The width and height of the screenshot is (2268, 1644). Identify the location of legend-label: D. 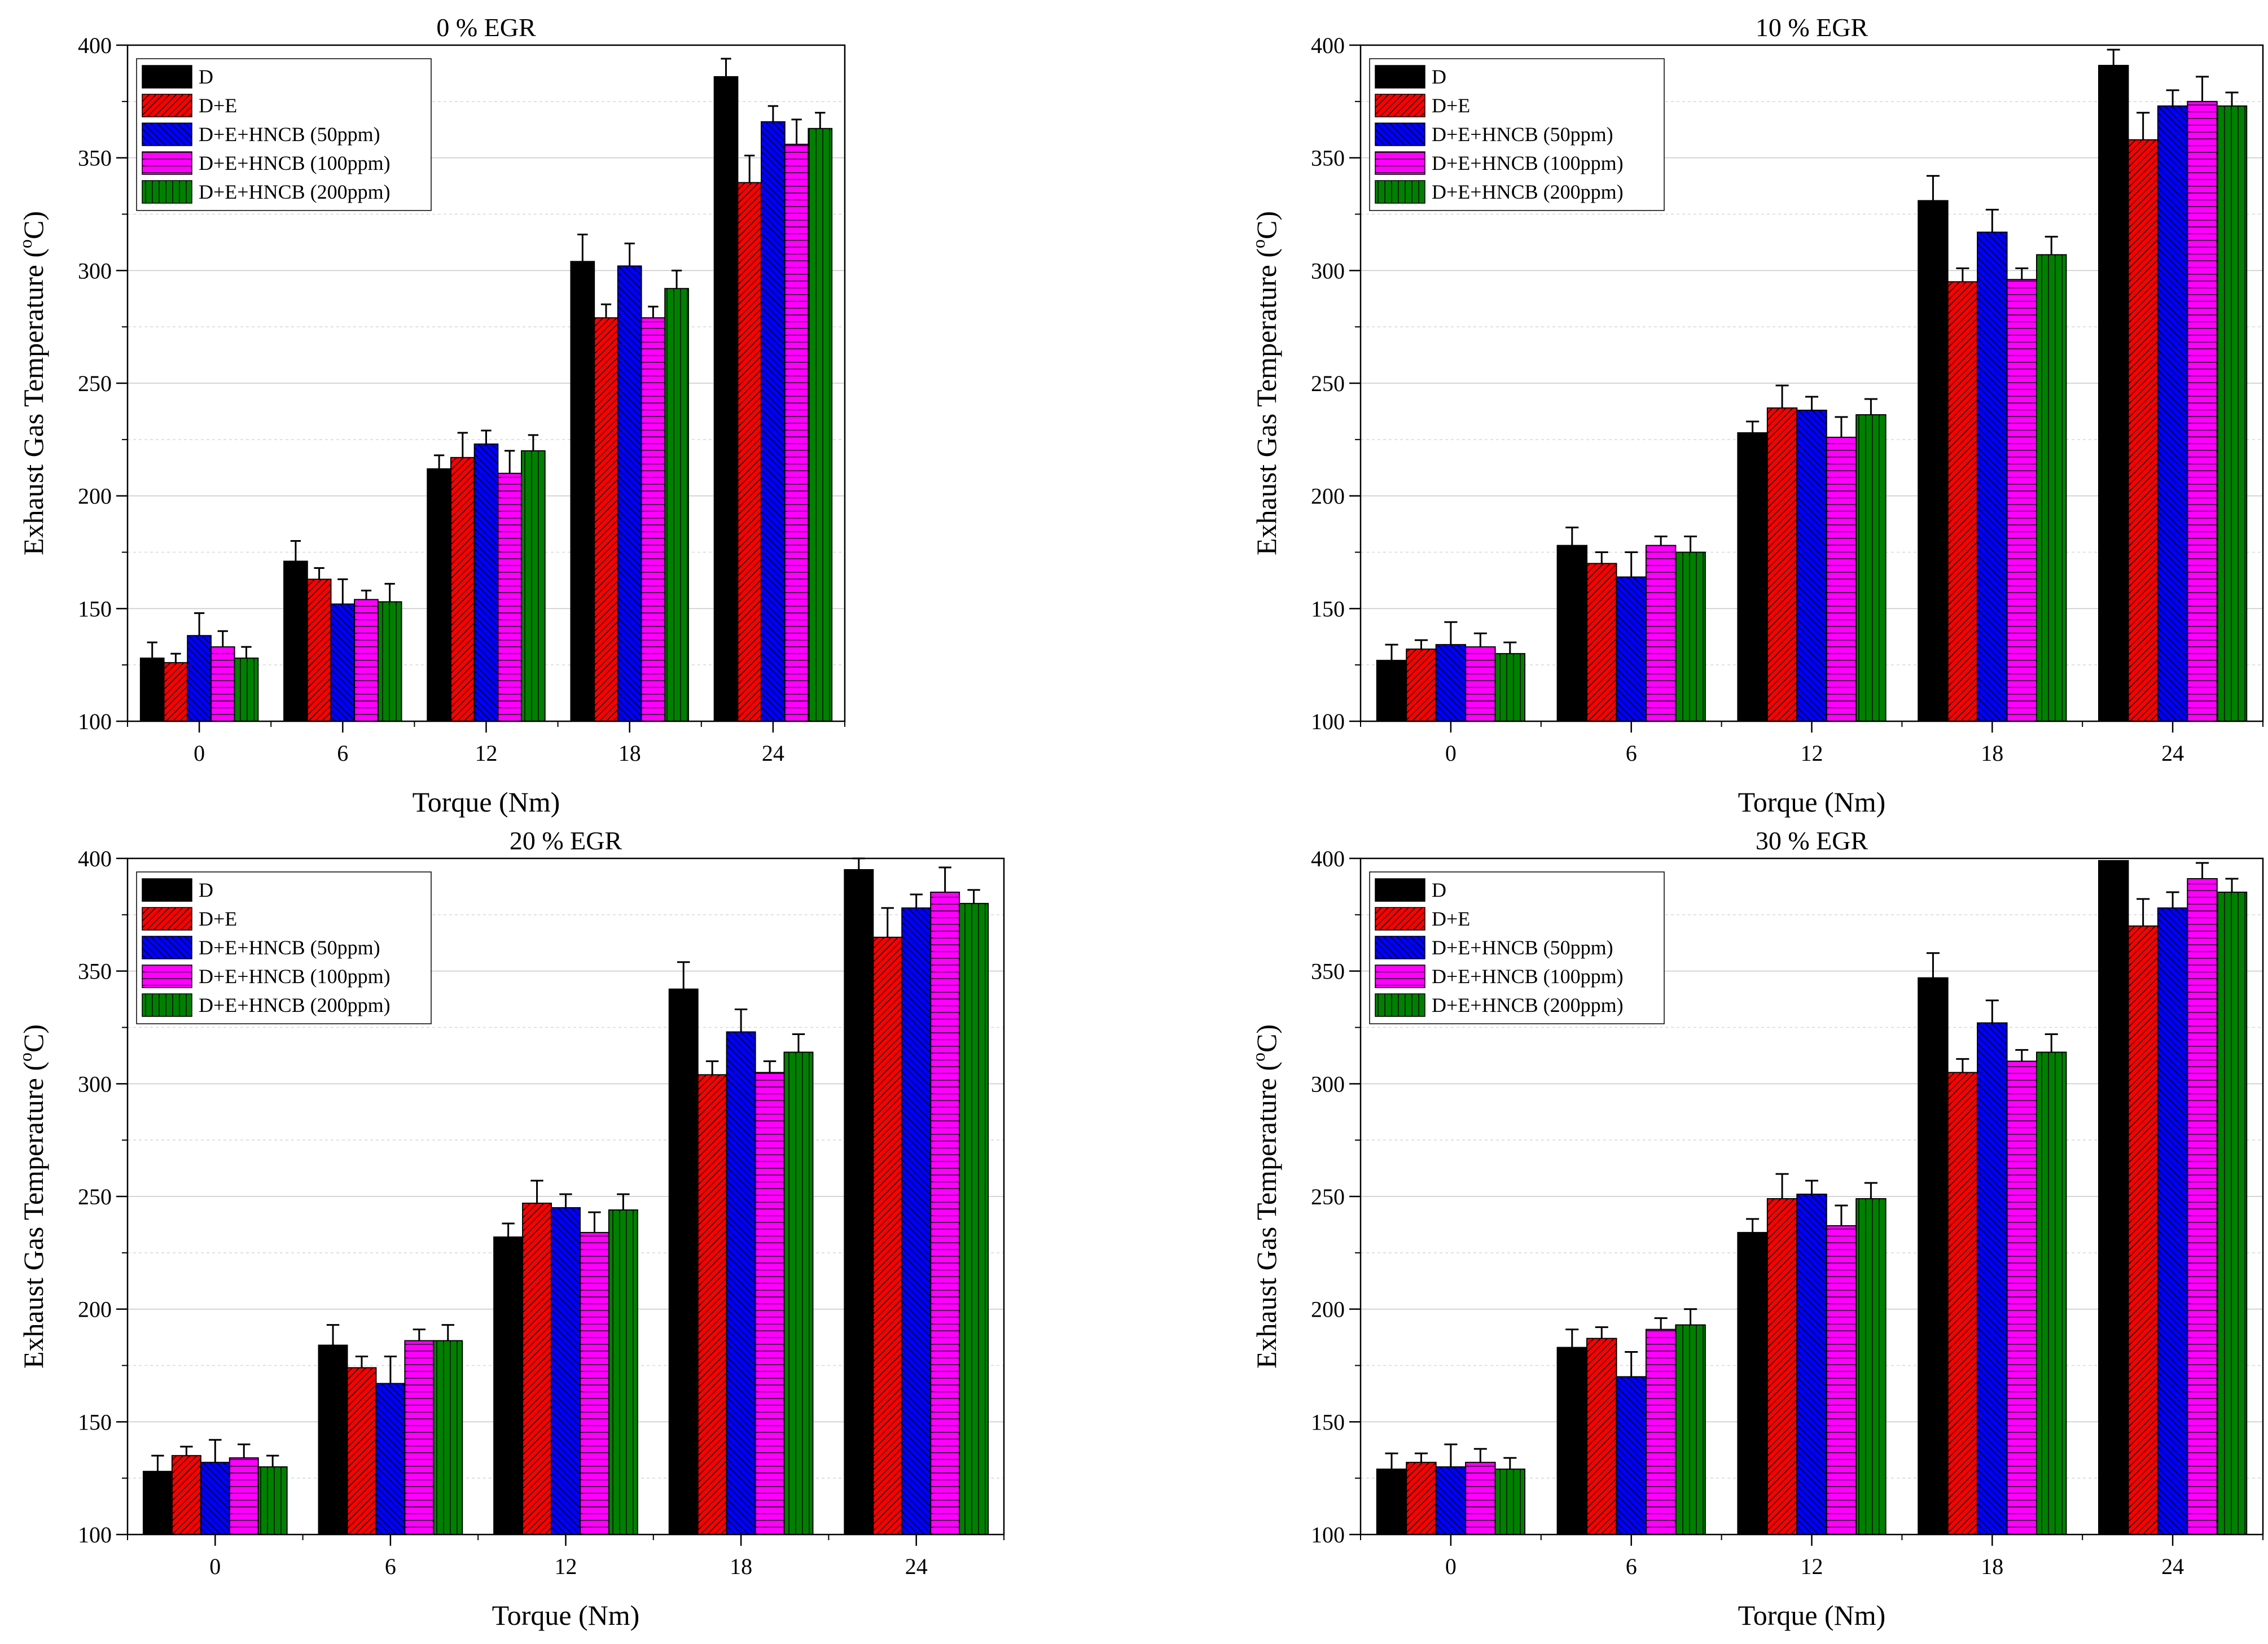
(206, 76).